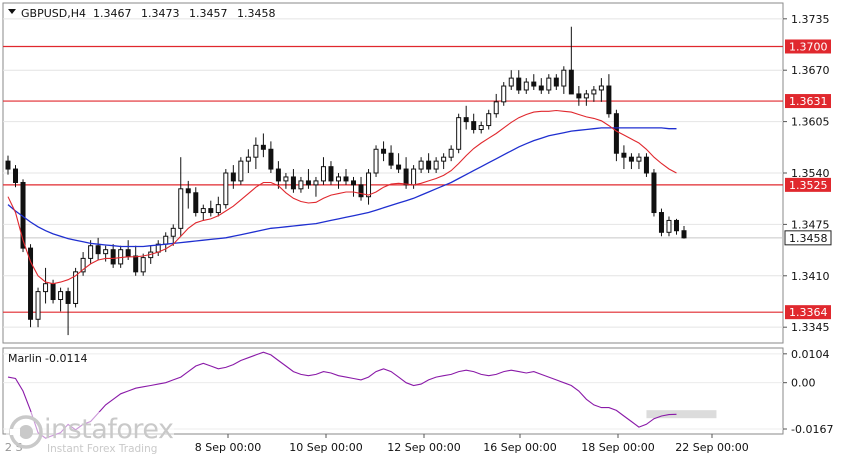 The height and width of the screenshot is (459, 842). What do you see at coordinates (66, 358) in the screenshot?
I see `indicator-value: -0.0114` at bounding box center [66, 358].